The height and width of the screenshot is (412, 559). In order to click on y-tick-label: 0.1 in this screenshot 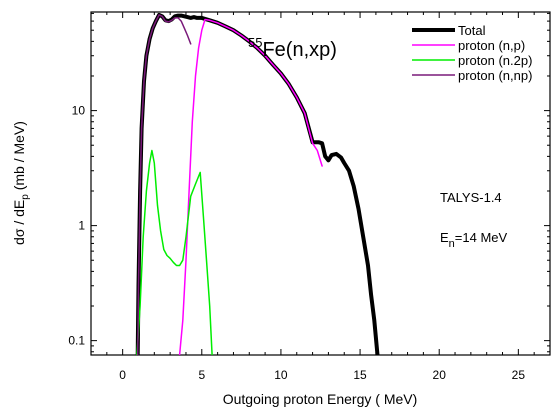, I will do `click(76, 341)`.